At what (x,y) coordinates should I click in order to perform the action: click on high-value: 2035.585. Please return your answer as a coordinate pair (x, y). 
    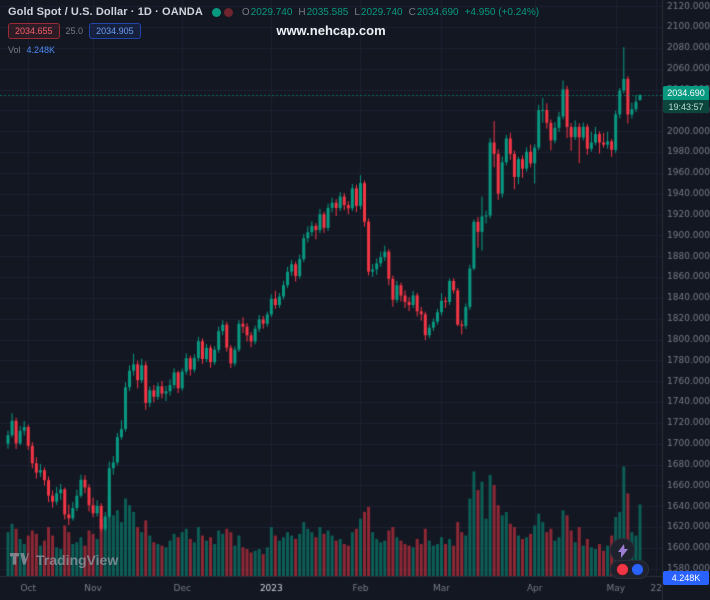
    Looking at the image, I should click on (327, 12).